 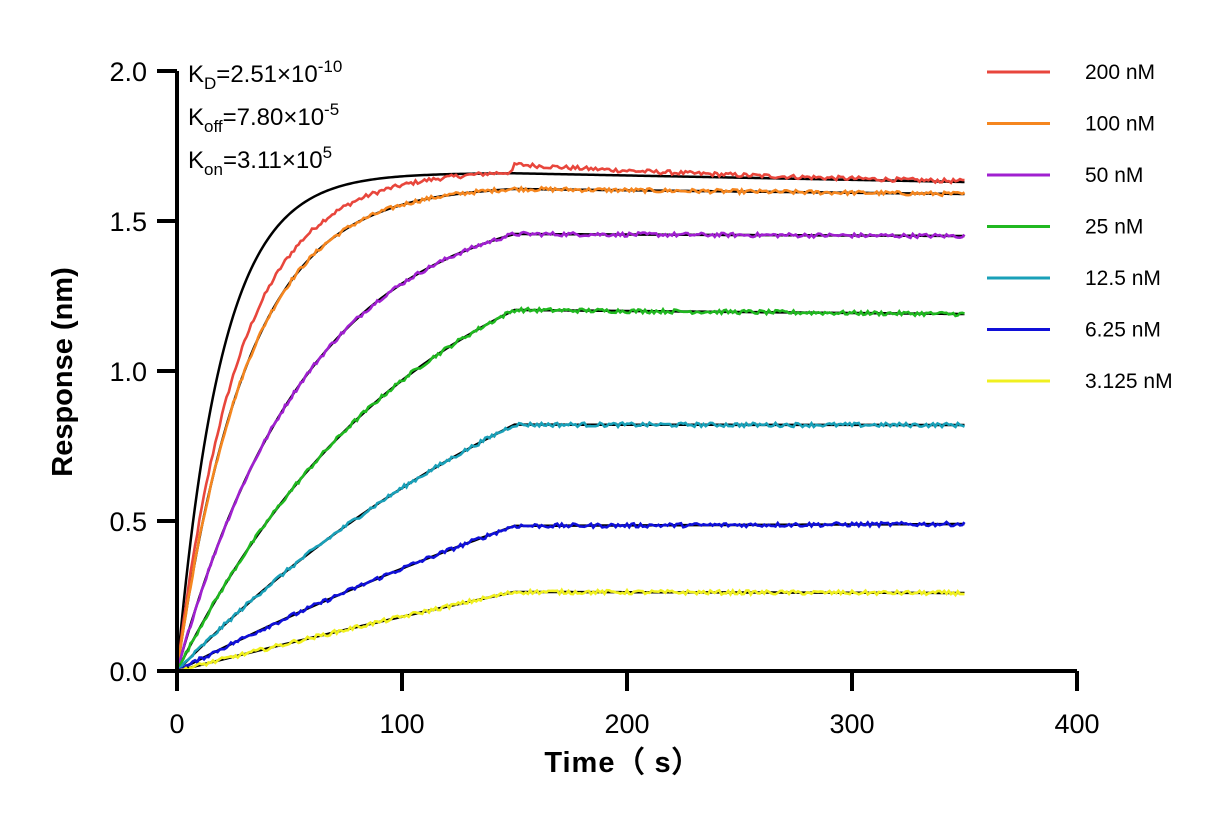 I want to click on y-tick-label: 2.0, so click(x=128, y=72).